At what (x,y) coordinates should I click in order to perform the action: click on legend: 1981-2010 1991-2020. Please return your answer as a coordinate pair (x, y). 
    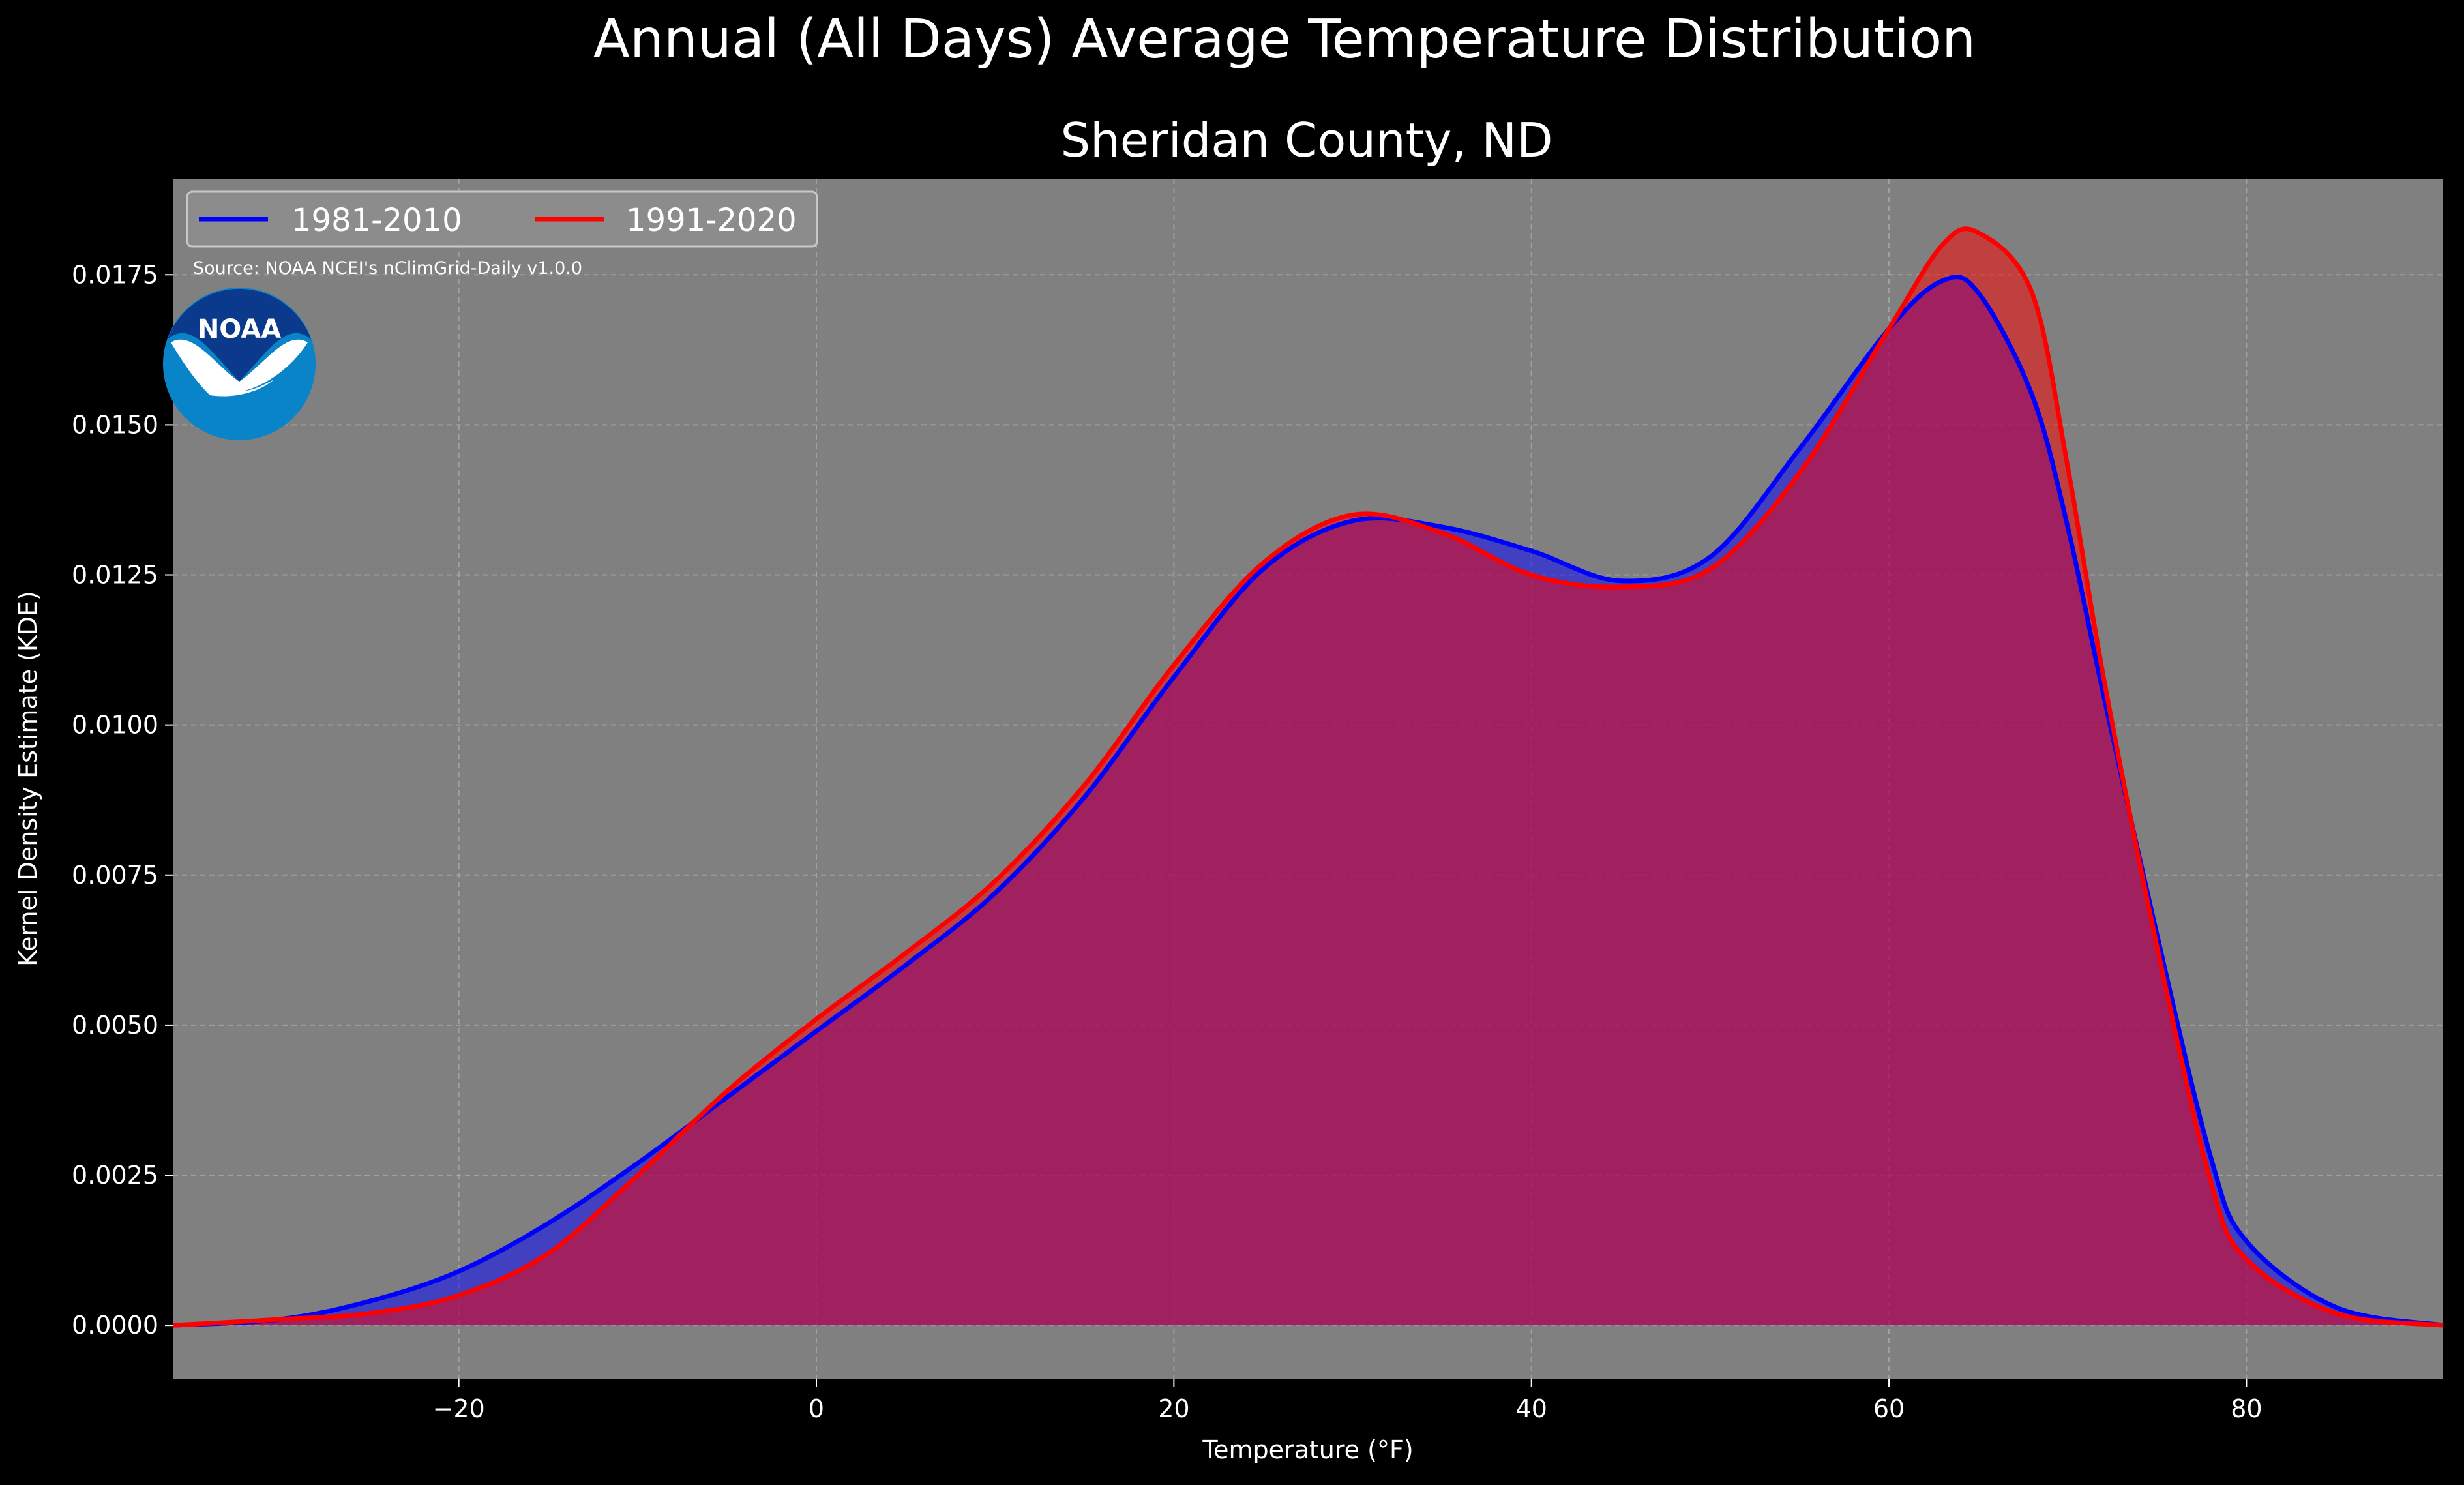
    Looking at the image, I should click on (502, 219).